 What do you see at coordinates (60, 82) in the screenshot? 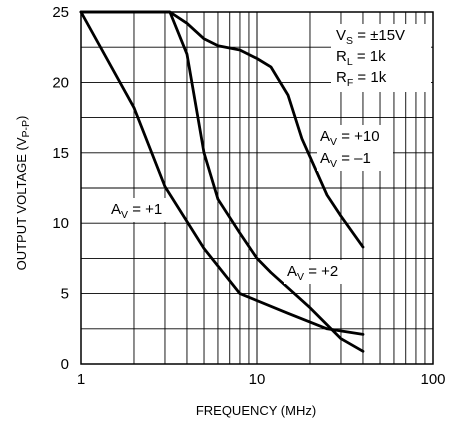
I see `y-tick-label: 20` at bounding box center [60, 82].